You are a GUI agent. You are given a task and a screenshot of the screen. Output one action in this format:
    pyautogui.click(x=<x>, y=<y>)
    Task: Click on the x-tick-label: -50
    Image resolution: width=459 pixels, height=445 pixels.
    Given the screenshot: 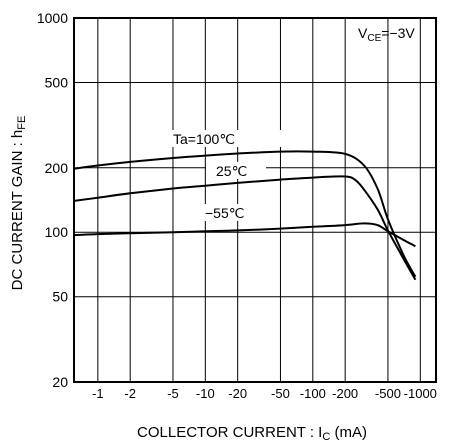 What is the action you would take?
    pyautogui.click(x=280, y=393)
    